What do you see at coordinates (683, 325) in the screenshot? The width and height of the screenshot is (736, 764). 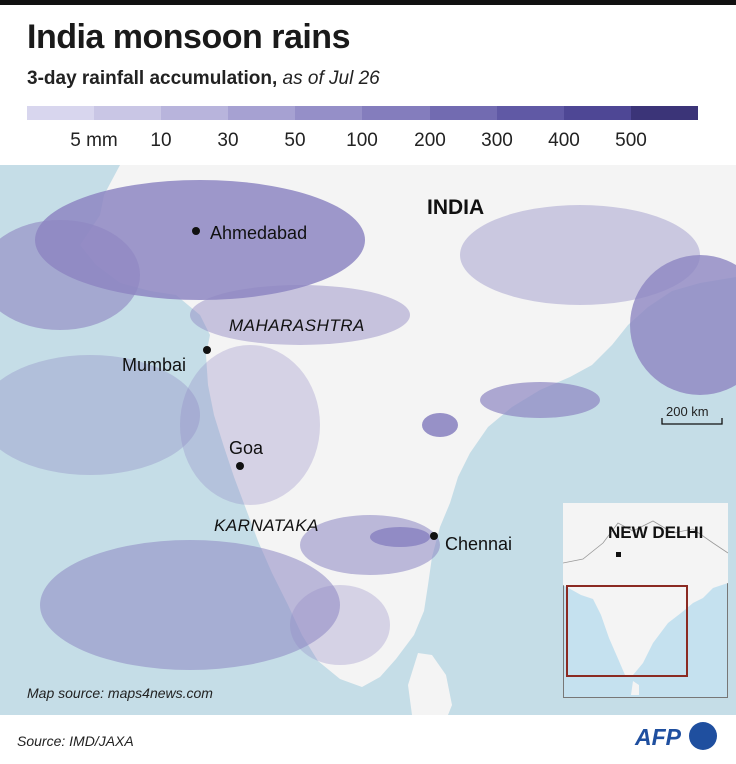 I see `rain-patch-bengal` at bounding box center [683, 325].